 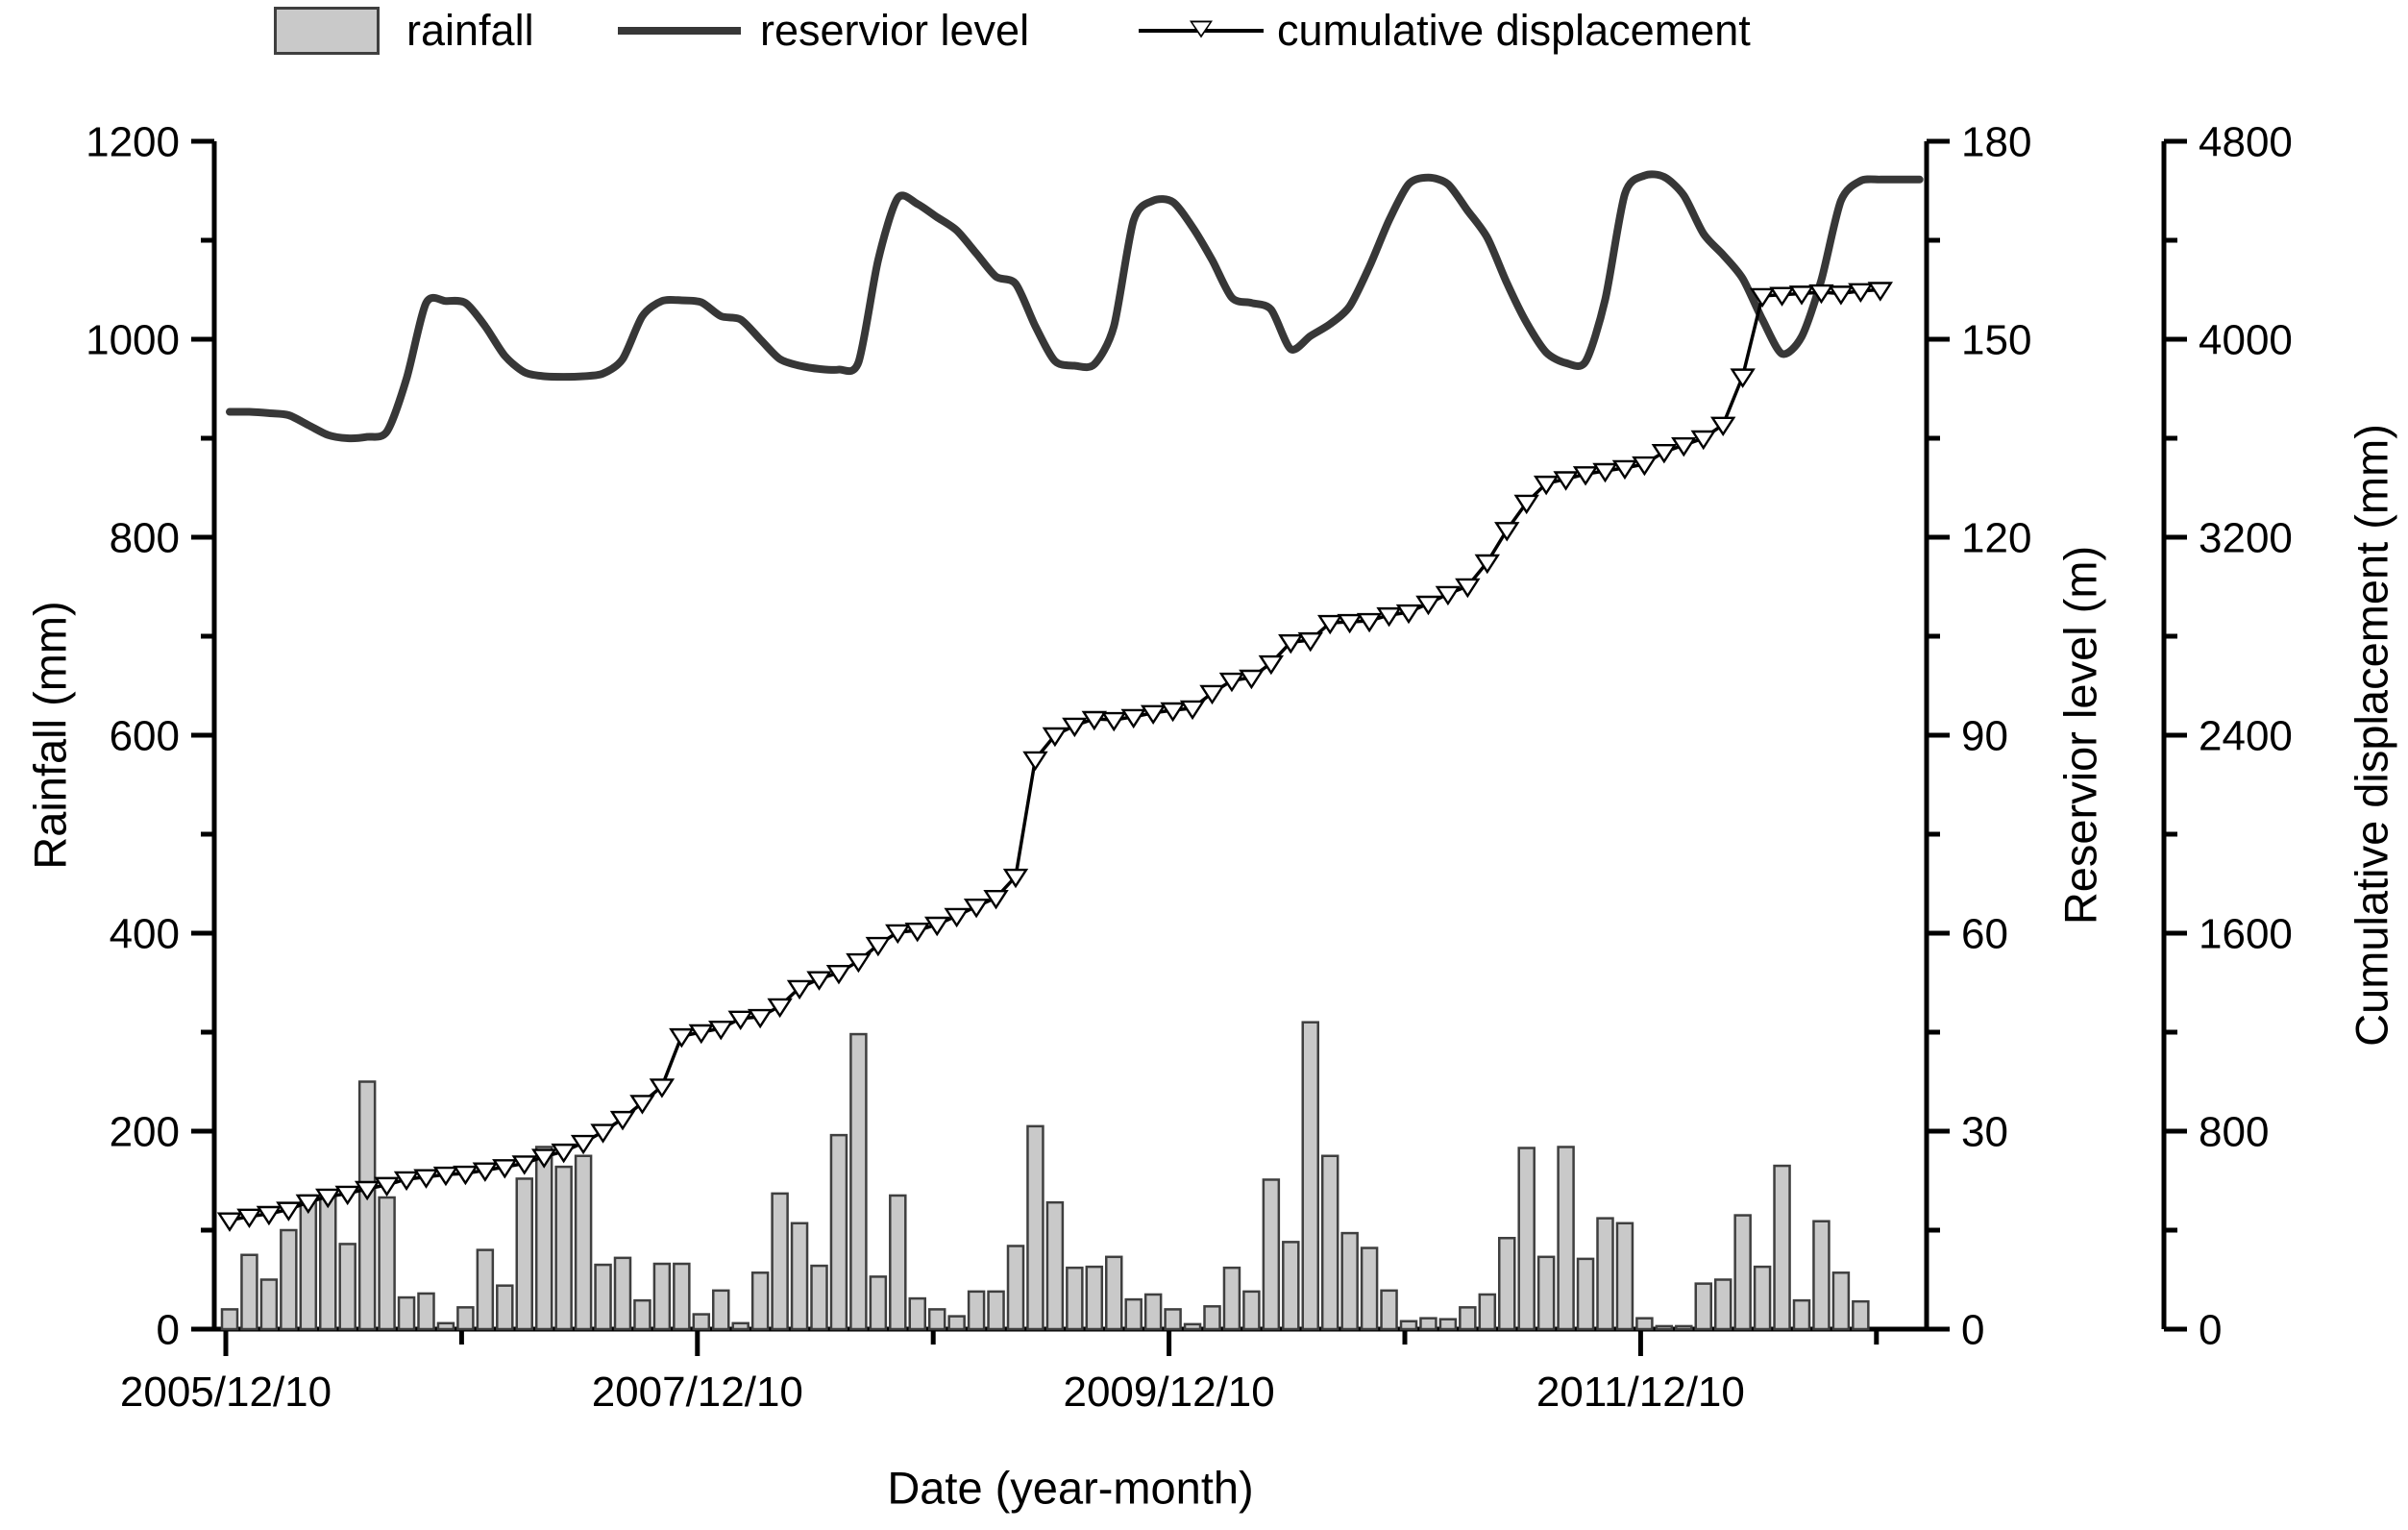 I want to click on y-axis-reservoir-tick-label: 30, so click(x=1984, y=1131).